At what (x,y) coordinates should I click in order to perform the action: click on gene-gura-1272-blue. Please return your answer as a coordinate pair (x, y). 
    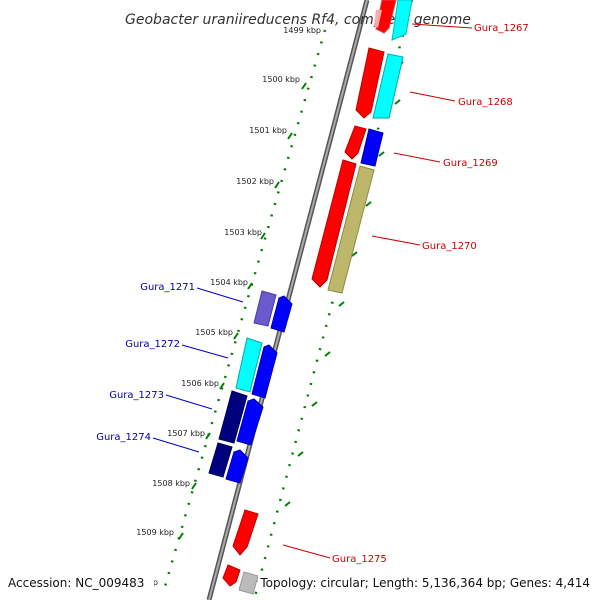
    Looking at the image, I should click on (264, 371).